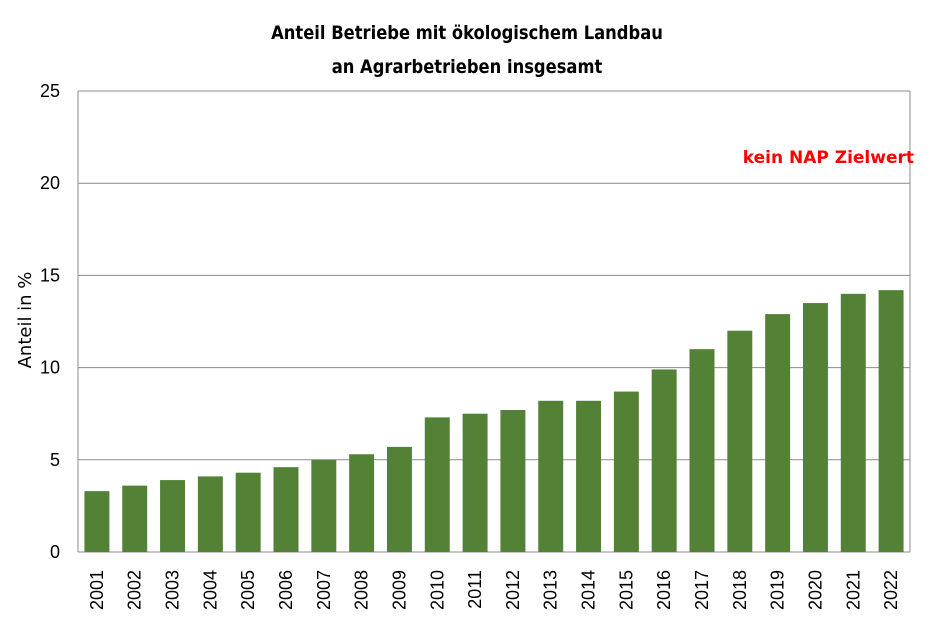  I want to click on x-tick-label: 2014, so click(589, 590).